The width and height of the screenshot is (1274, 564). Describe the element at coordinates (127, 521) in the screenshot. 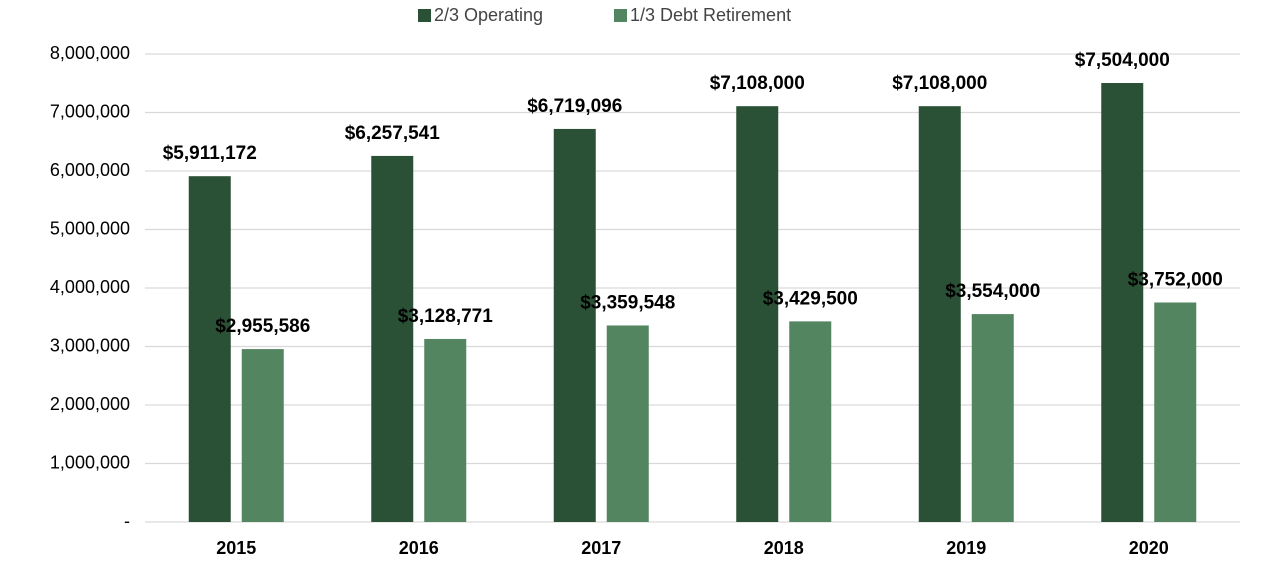

I see `y-tick-label: -` at that location.